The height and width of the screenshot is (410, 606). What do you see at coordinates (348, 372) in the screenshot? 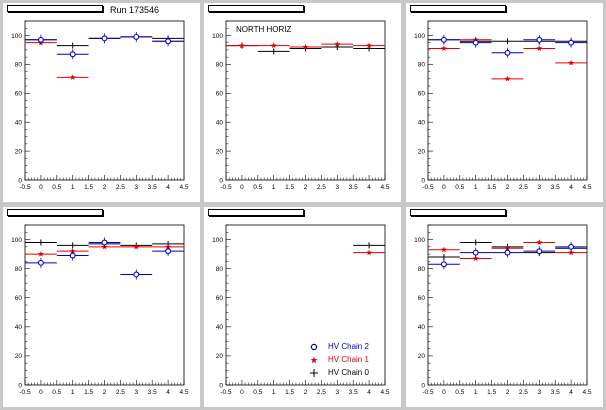
I see `legend-label: HV Chain 0` at bounding box center [348, 372].